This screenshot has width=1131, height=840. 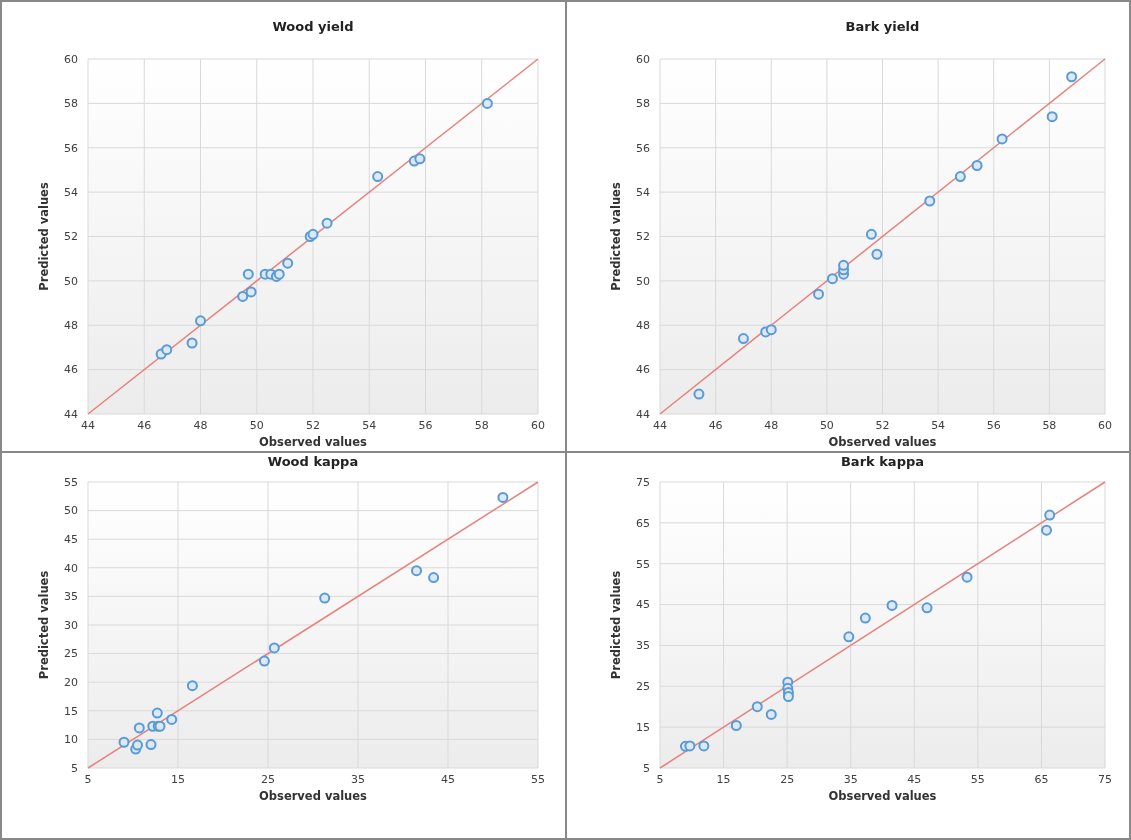 What do you see at coordinates (313, 461) in the screenshot?
I see `chart-title: Wood kappa` at bounding box center [313, 461].